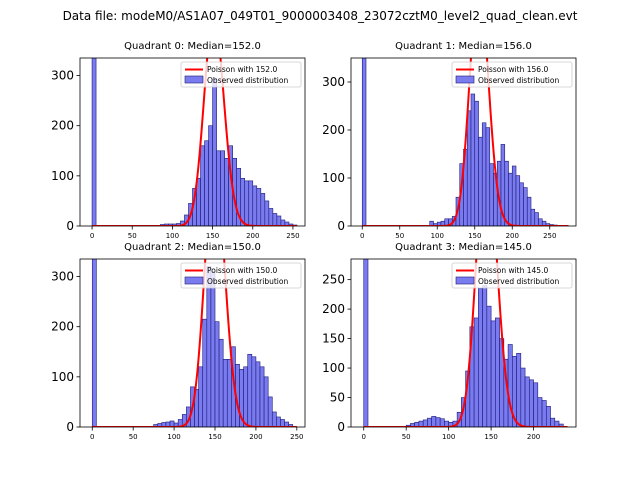 The image size is (640, 480). What do you see at coordinates (242, 69) in the screenshot?
I see `legend-poisson-label: Poisson with 152.0` at bounding box center [242, 69].